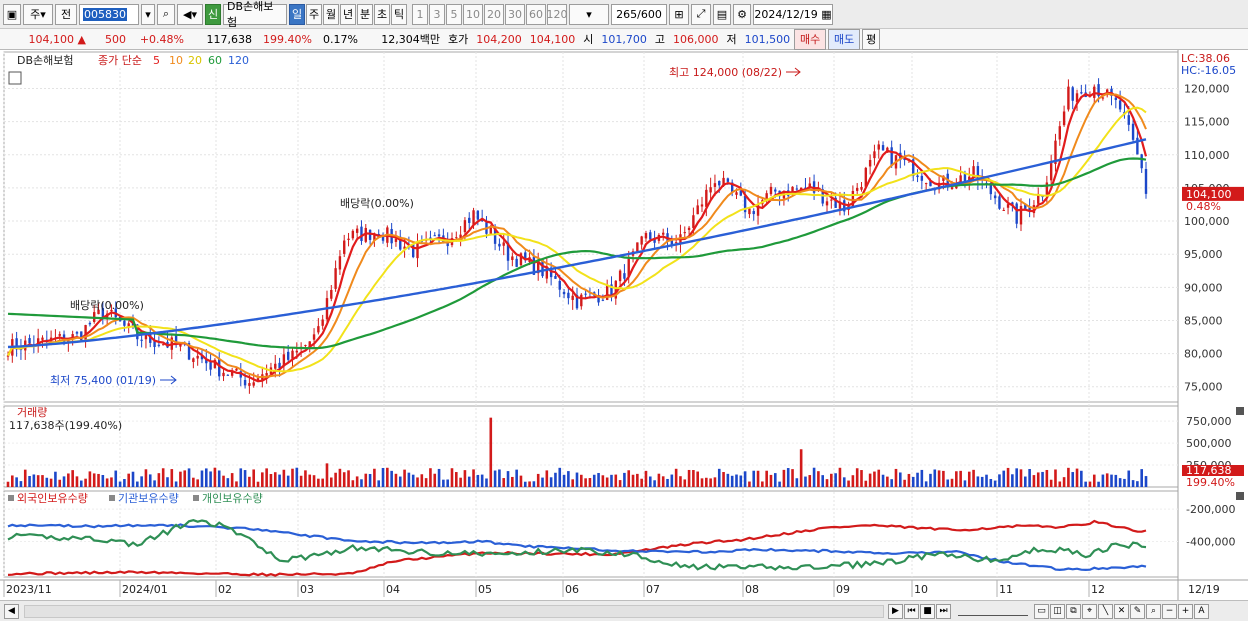 The height and width of the screenshot is (621, 1248). What do you see at coordinates (399, 14) in the screenshot?
I see `tab-period-6: 틱` at bounding box center [399, 14].